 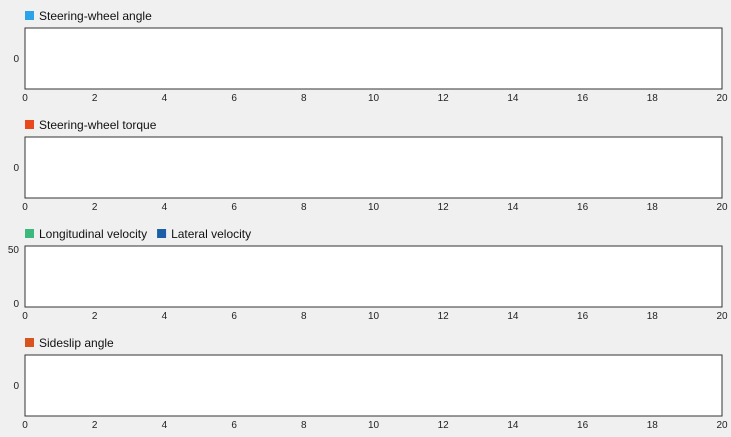 What do you see at coordinates (14, 250) in the screenshot?
I see `y-tick-label: 50` at bounding box center [14, 250].